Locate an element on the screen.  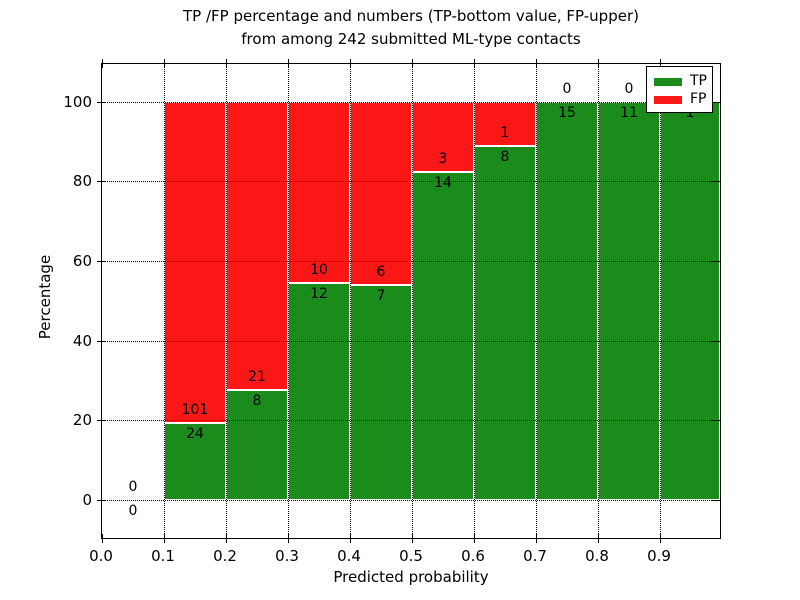
legend-item-tp: TP is located at coordinates (683, 81).